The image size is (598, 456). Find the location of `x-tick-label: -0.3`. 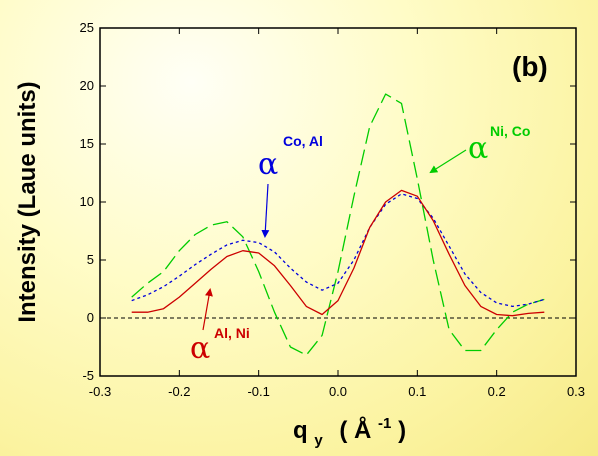

x-tick-label: -0.3 is located at coordinates (100, 391).